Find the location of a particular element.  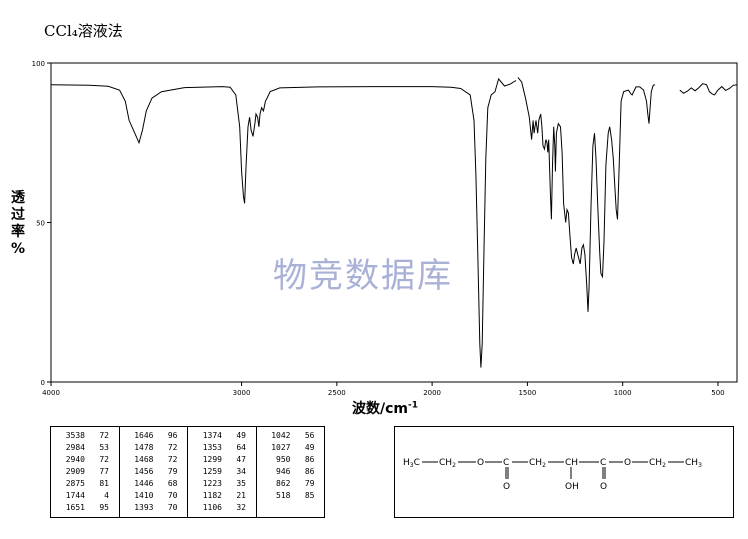

peak-wavenumber: 1223 is located at coordinates (212, 483).